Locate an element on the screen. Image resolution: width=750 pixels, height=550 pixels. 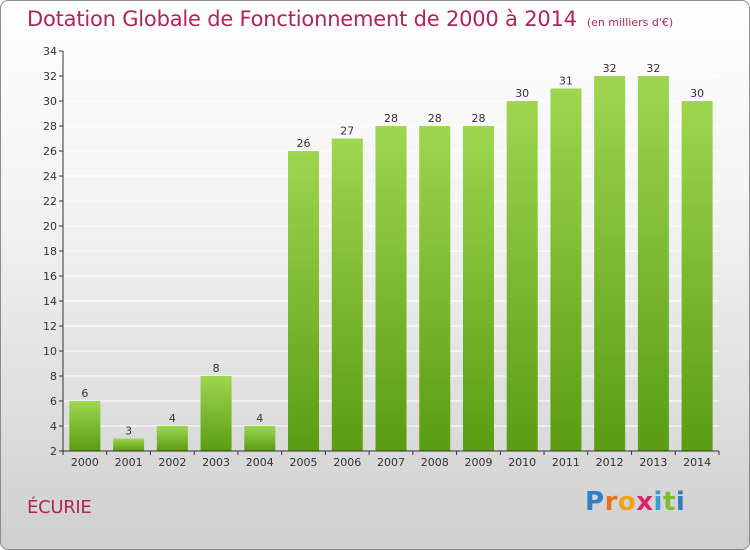
y-tick-label: 34 is located at coordinates (50, 51).